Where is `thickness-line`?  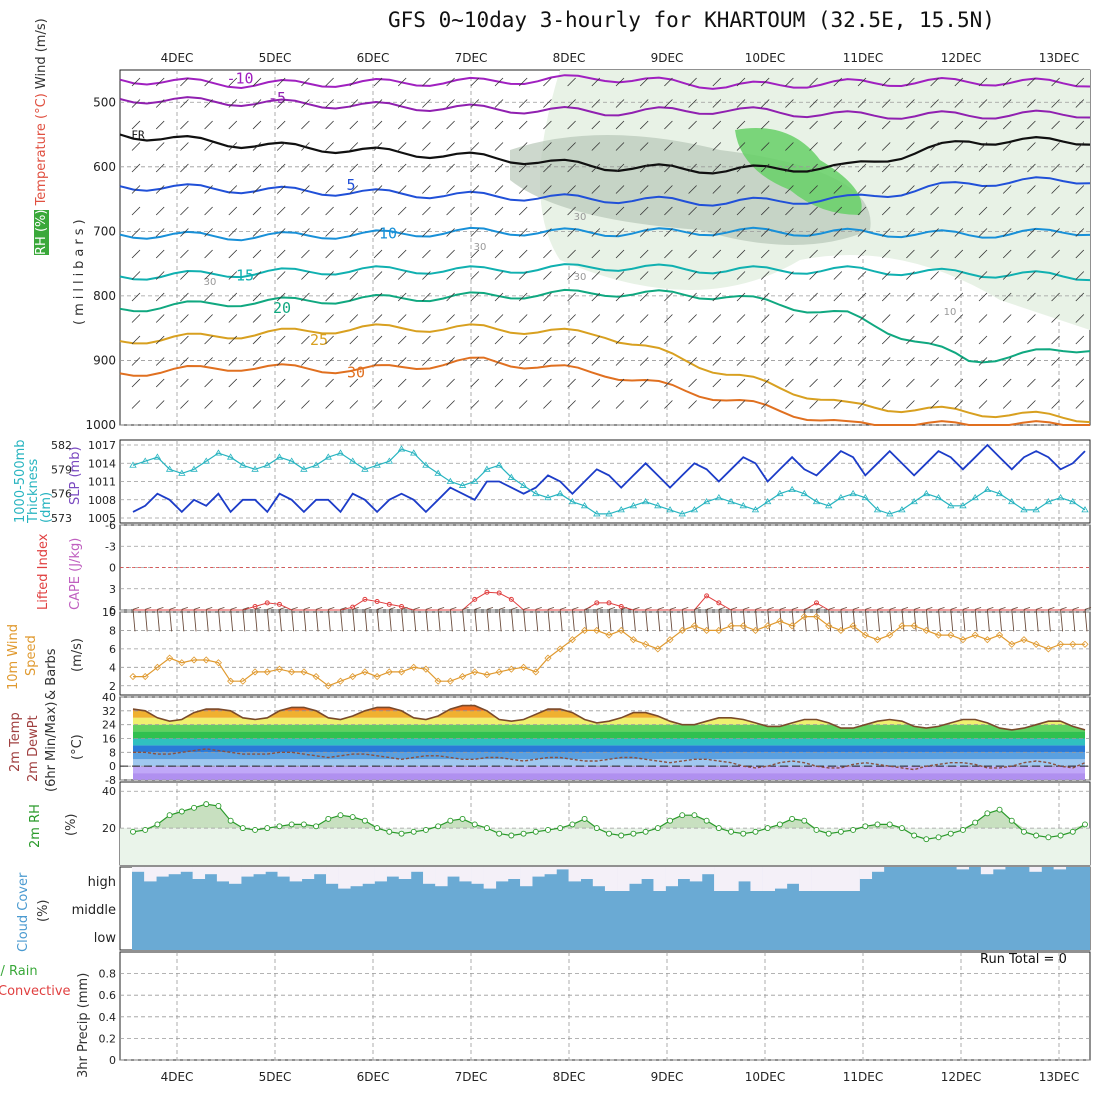
thickness-line is located at coordinates (609, 481).